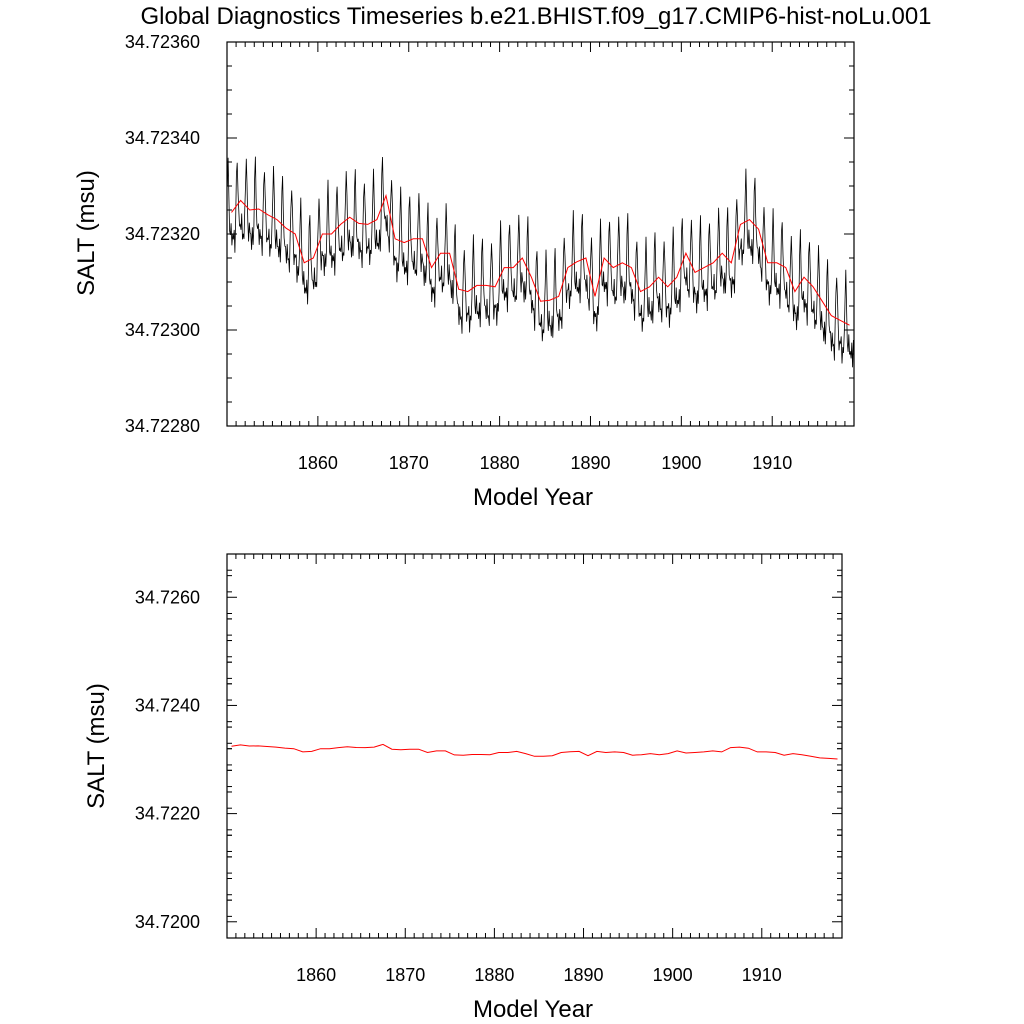  What do you see at coordinates (162, 330) in the screenshot?
I see `y-tick-label: 34.72300` at bounding box center [162, 330].